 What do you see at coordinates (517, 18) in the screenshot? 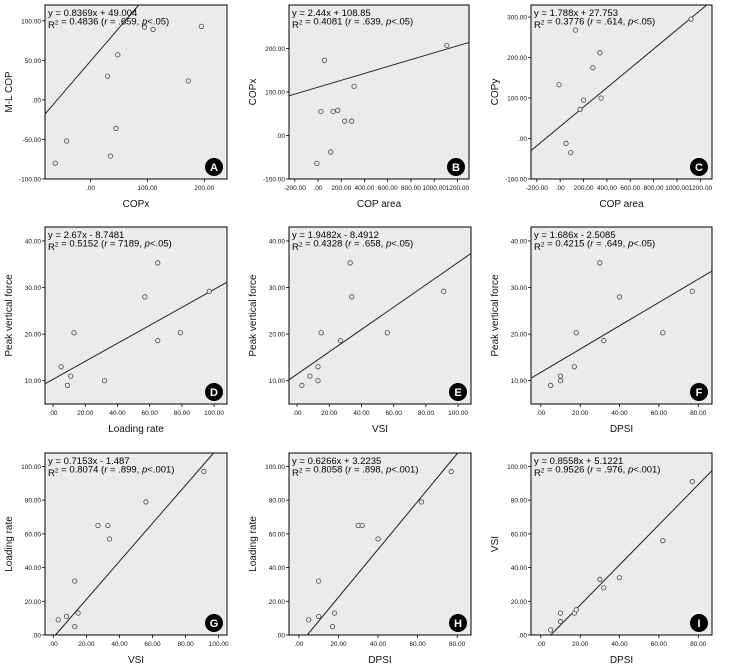
I see `y-tick-label: 300.00` at bounding box center [517, 18].